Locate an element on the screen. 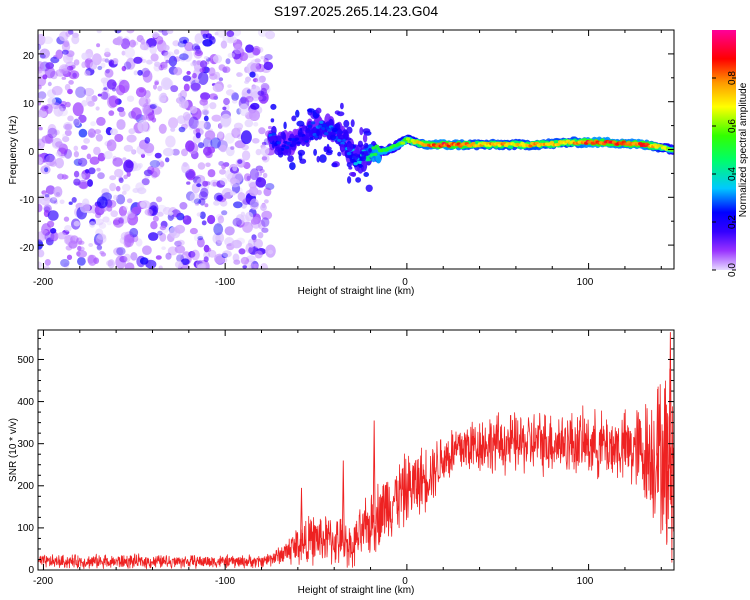  bottom-xtick-label-1: -100 is located at coordinates (225, 581).